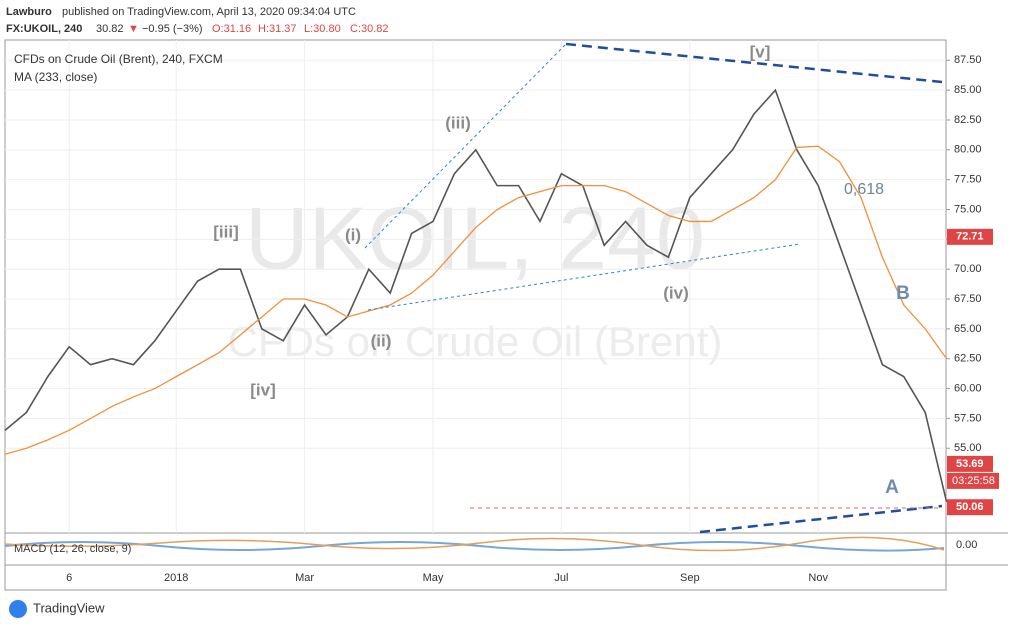  What do you see at coordinates (458, 122) in the screenshot?
I see `wave-label: (iii)` at bounding box center [458, 122].